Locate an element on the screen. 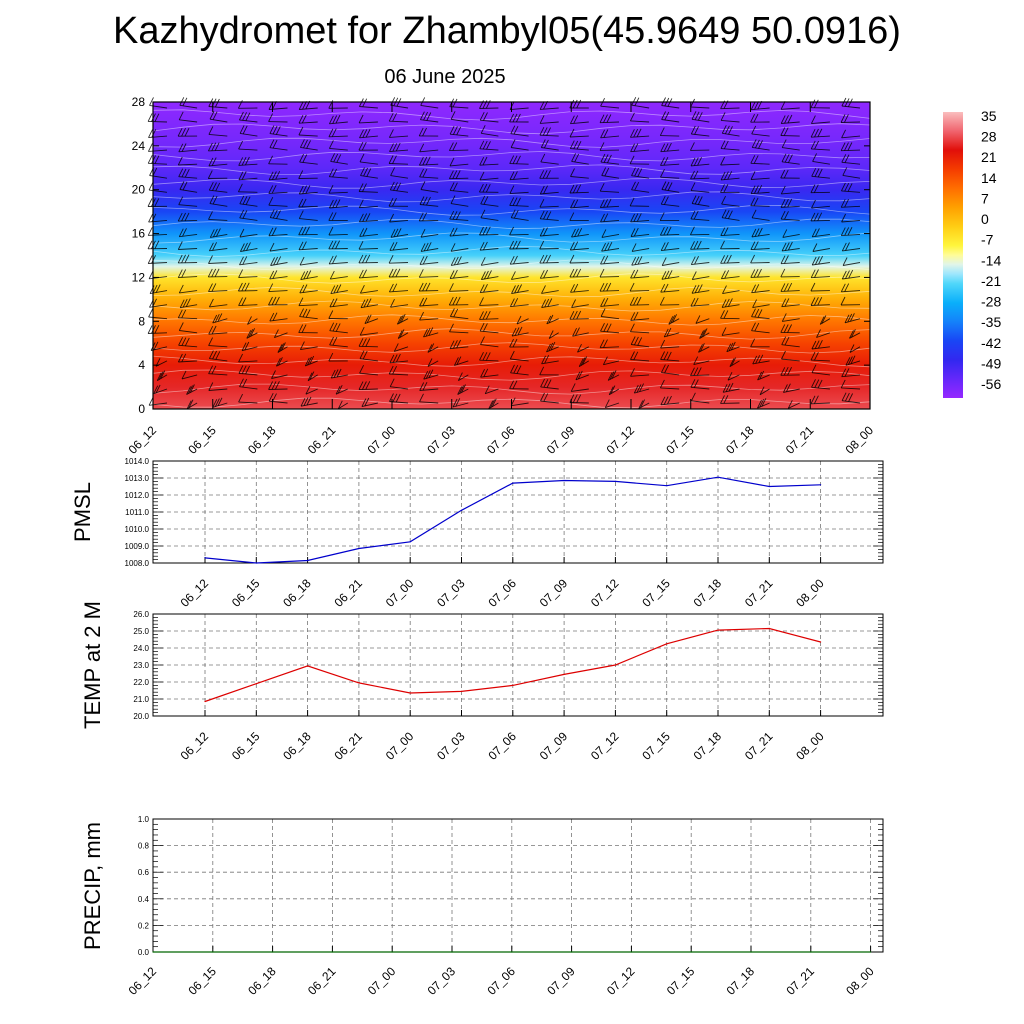 The height and width of the screenshot is (1024, 1024). y-tick-label: 1014.0 is located at coordinates (137, 461).